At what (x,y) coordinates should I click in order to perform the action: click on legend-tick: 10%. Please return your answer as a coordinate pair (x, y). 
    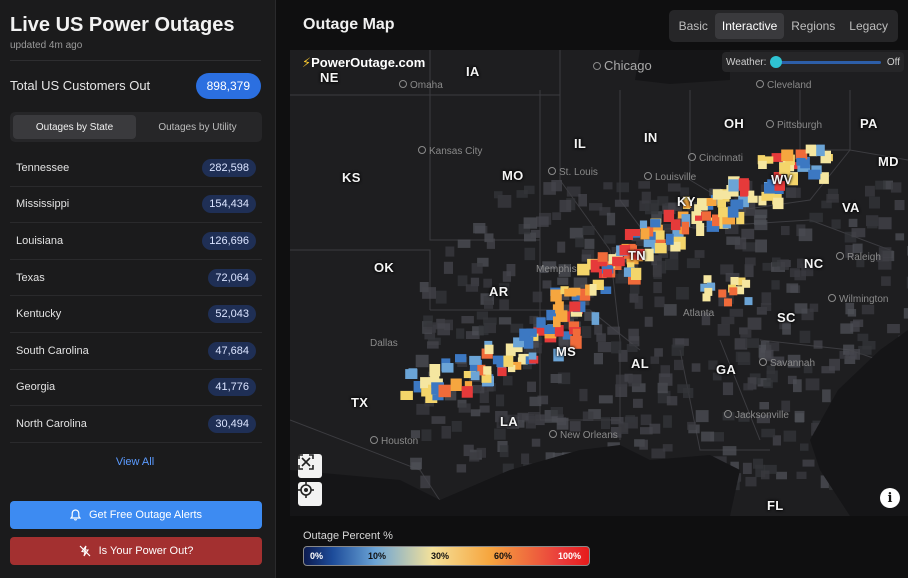
    Looking at the image, I should click on (377, 556).